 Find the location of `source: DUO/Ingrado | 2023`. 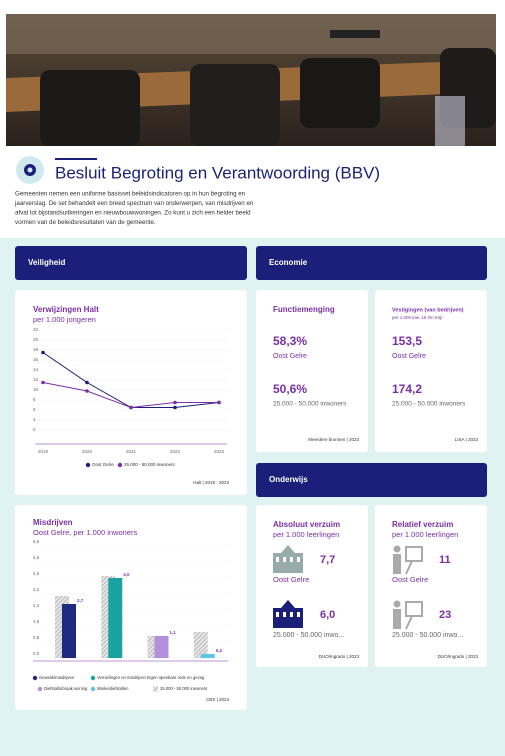

source: DUO/Ingrado | 2023 is located at coordinates (458, 656).